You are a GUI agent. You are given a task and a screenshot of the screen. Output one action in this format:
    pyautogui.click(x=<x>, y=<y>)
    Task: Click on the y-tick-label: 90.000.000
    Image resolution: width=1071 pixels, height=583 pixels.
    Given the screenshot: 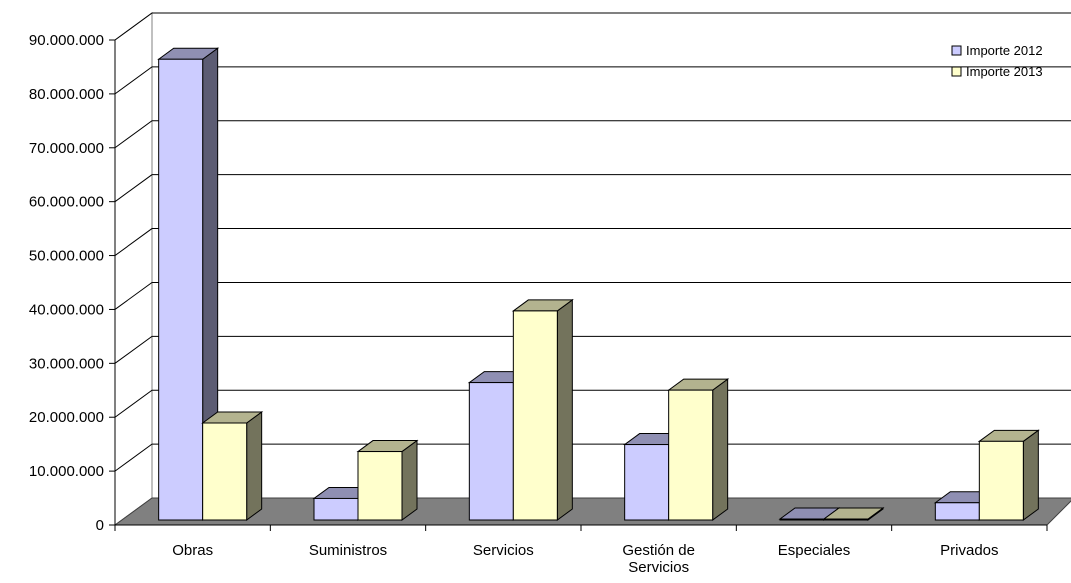 What is the action you would take?
    pyautogui.click(x=66, y=40)
    